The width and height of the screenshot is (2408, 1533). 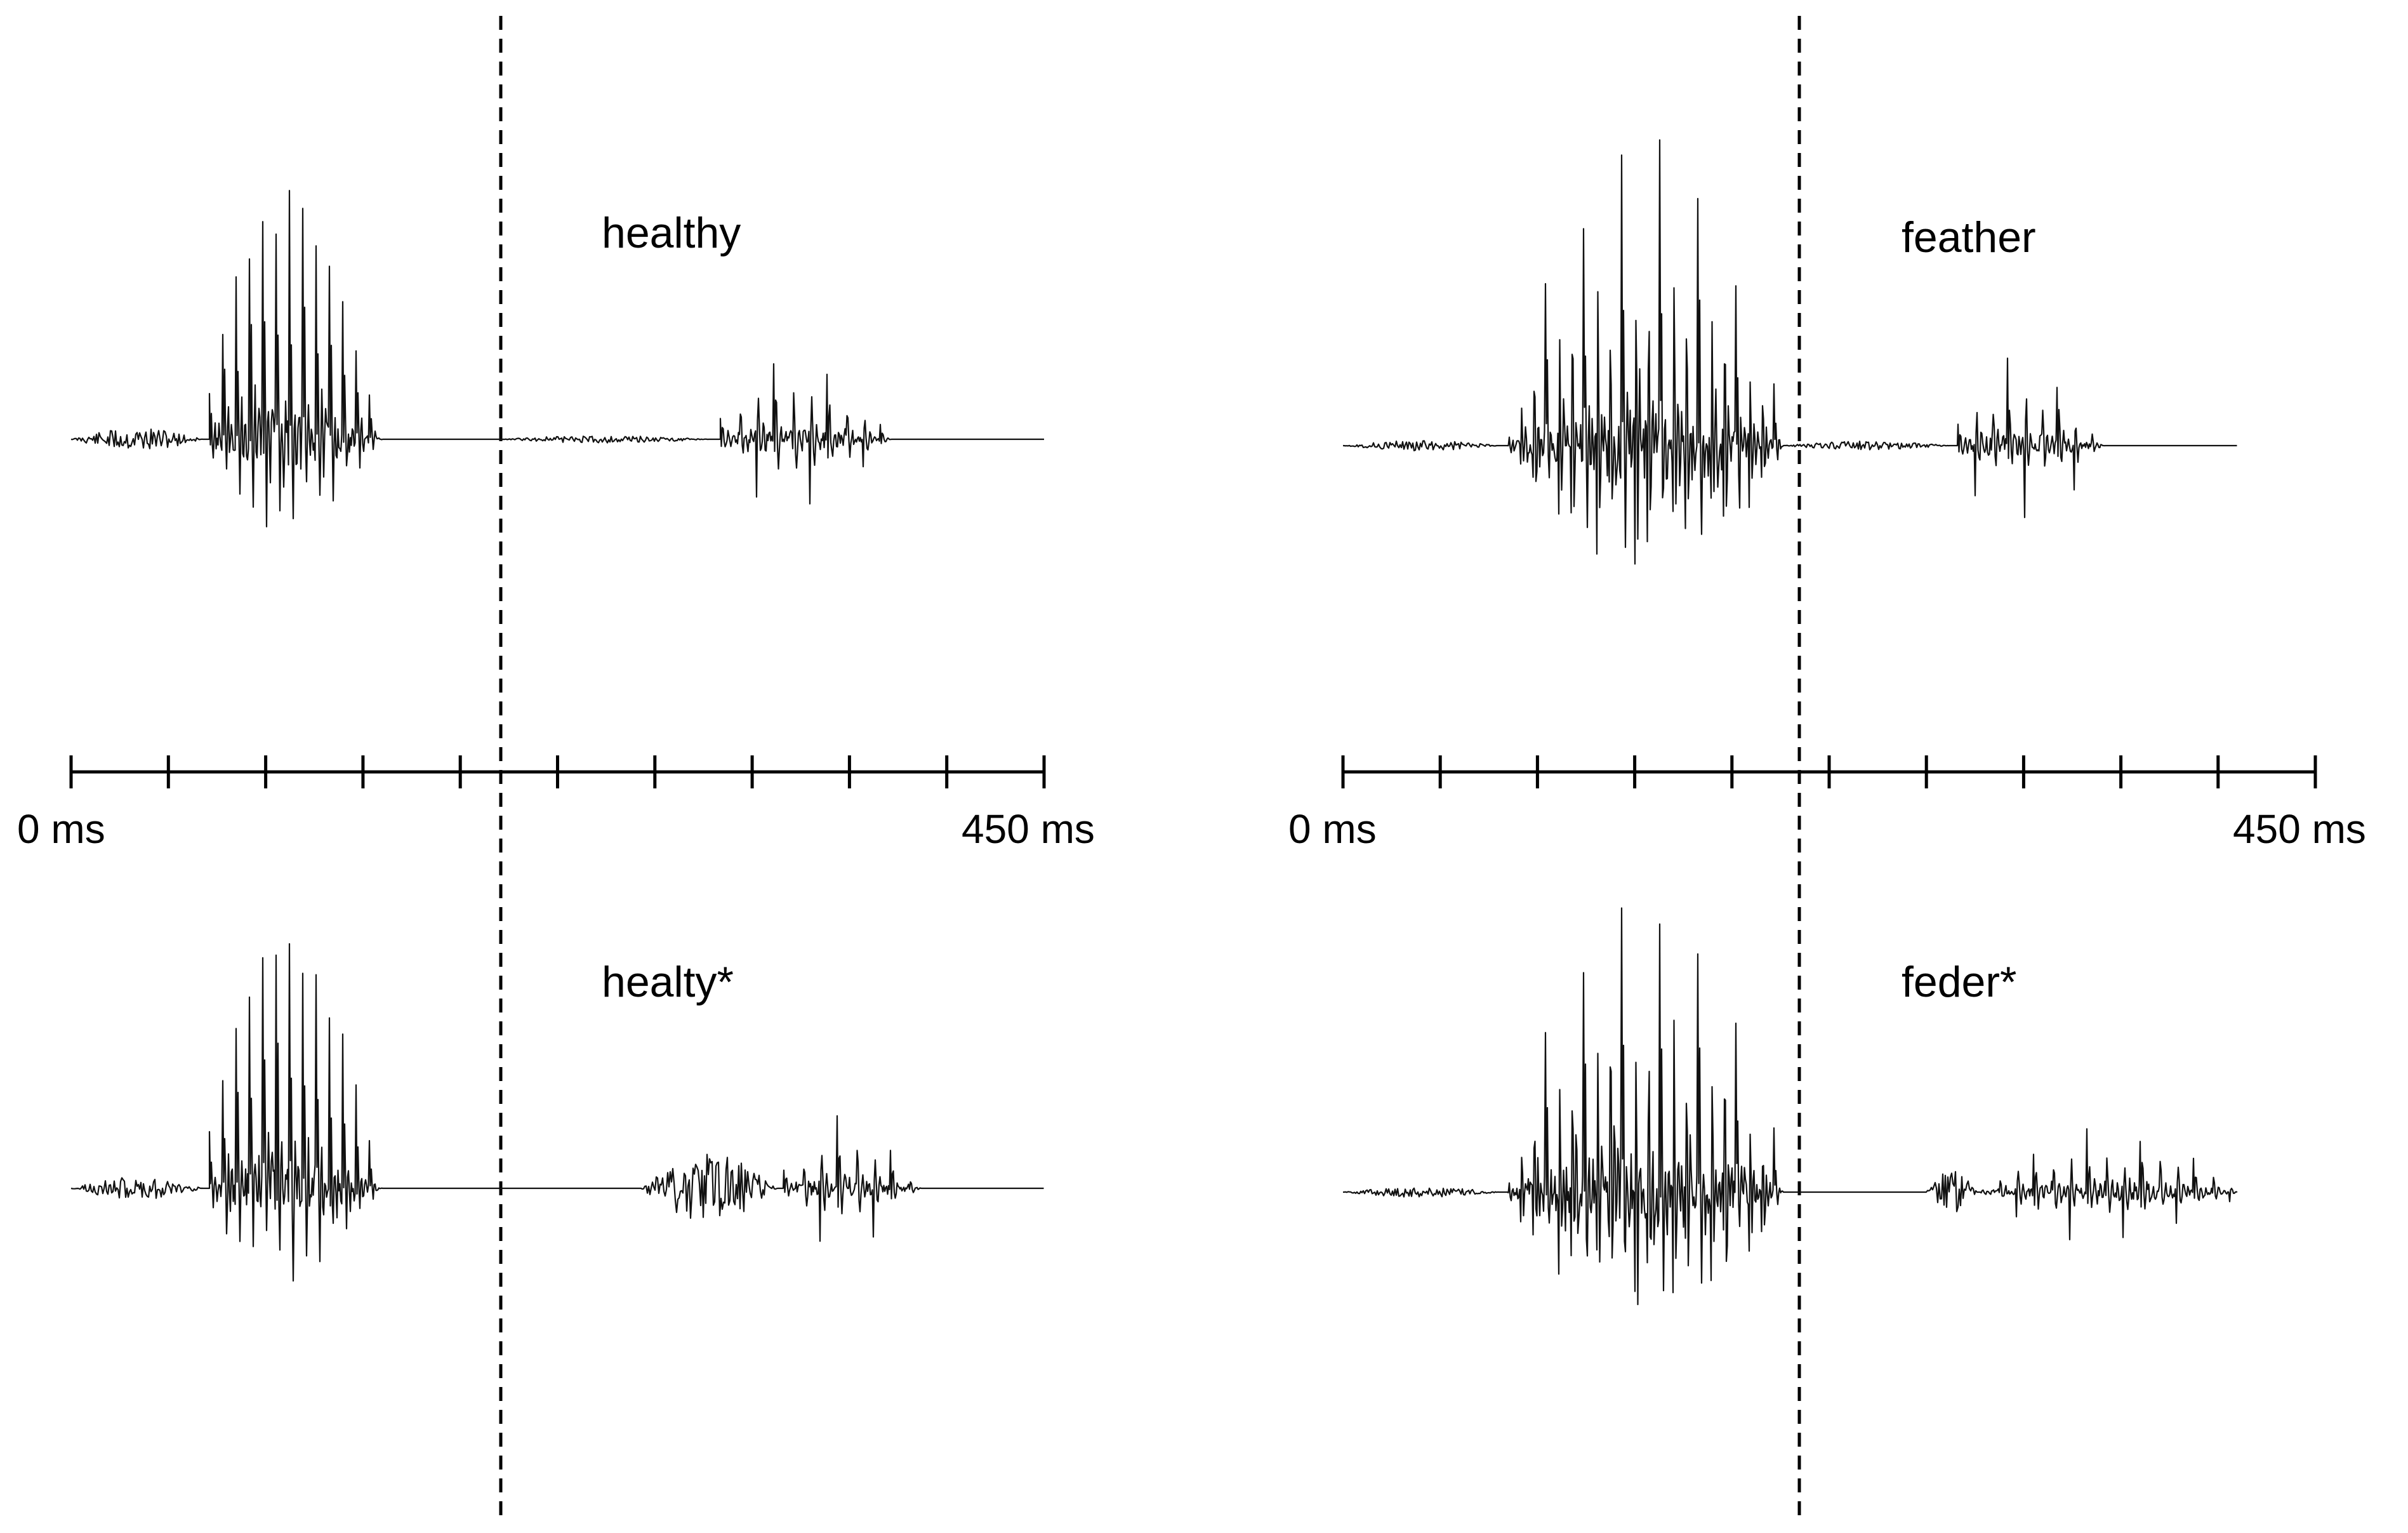 I want to click on waveform-feder, so click(x=1790, y=1106).